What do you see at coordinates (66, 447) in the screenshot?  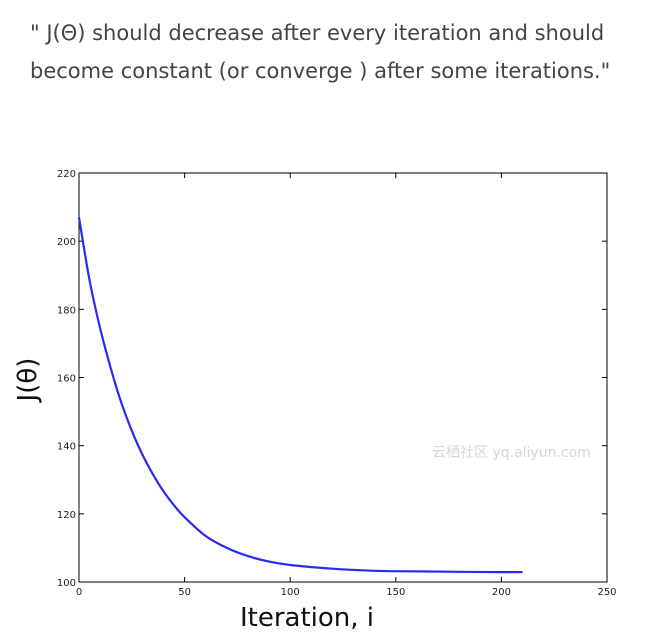 I see `y-tick-label: 140` at bounding box center [66, 447].